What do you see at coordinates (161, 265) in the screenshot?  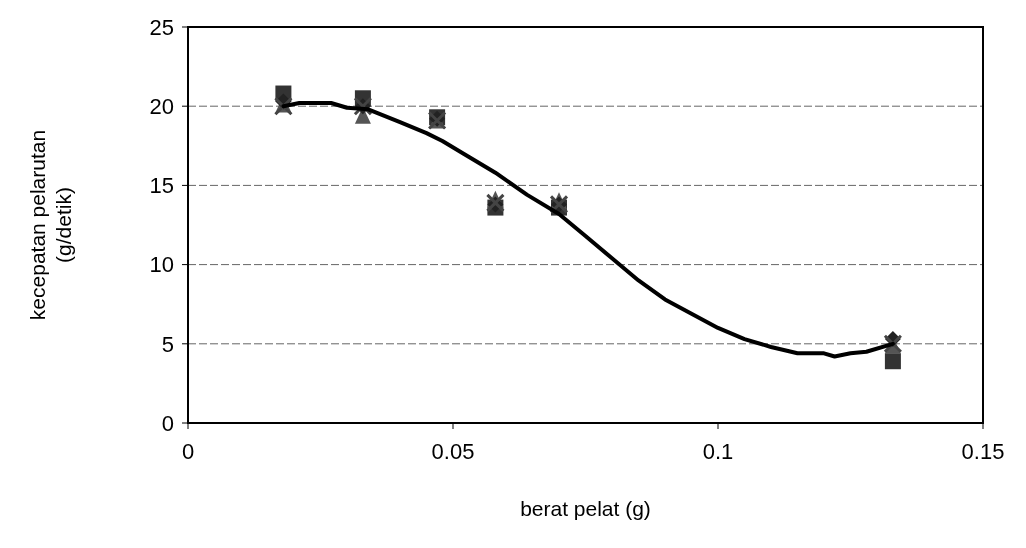 I see `y-tick-label: 10` at bounding box center [161, 265].